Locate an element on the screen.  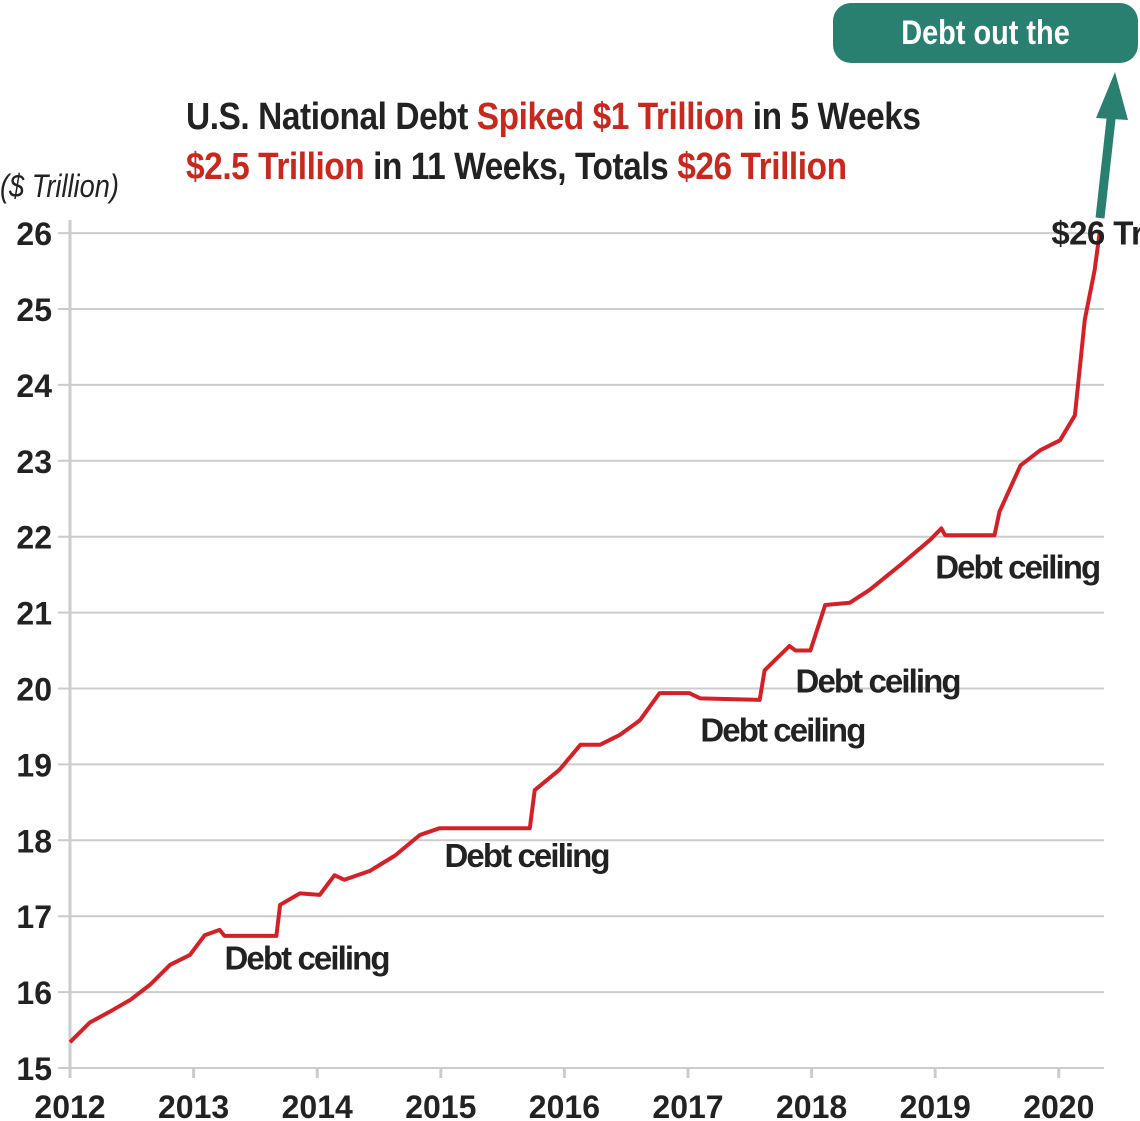
x-tick-label: 2019 is located at coordinates (935, 1105).